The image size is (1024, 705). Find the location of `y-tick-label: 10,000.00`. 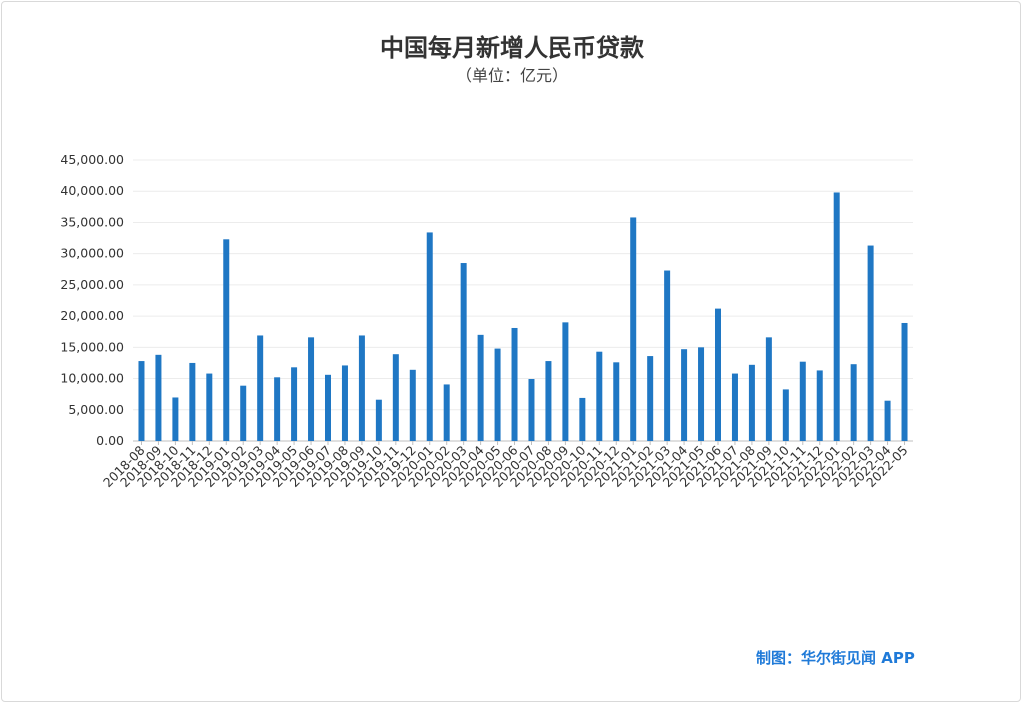

y-tick-label: 10,000.00 is located at coordinates (92, 378).